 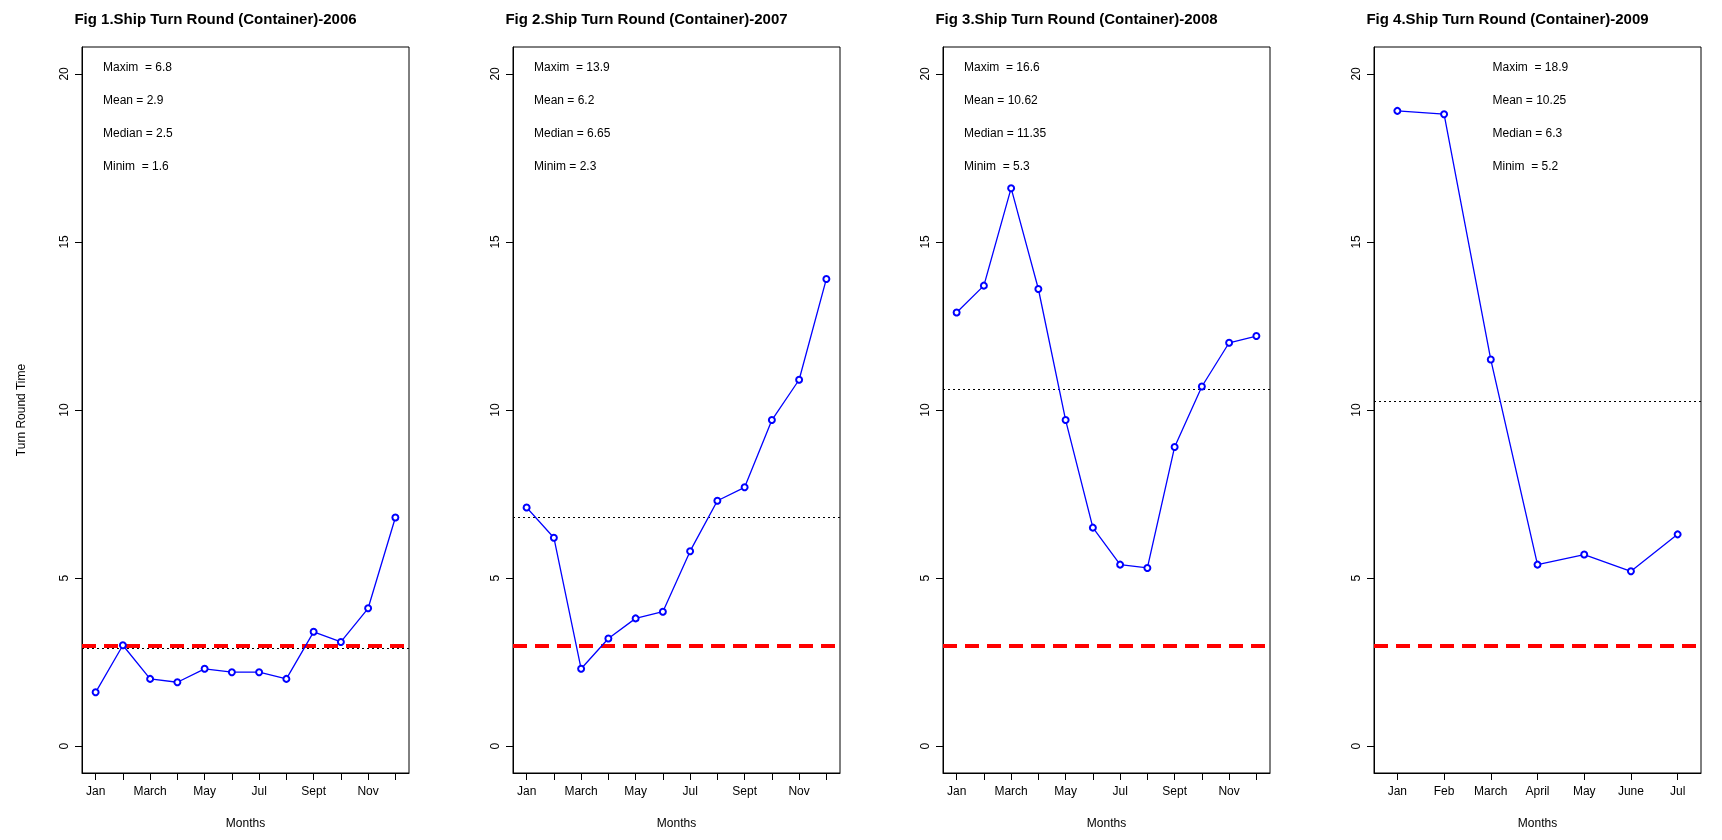 What do you see at coordinates (1444, 791) in the screenshot?
I see `x-tick-label: Feb` at bounding box center [1444, 791].